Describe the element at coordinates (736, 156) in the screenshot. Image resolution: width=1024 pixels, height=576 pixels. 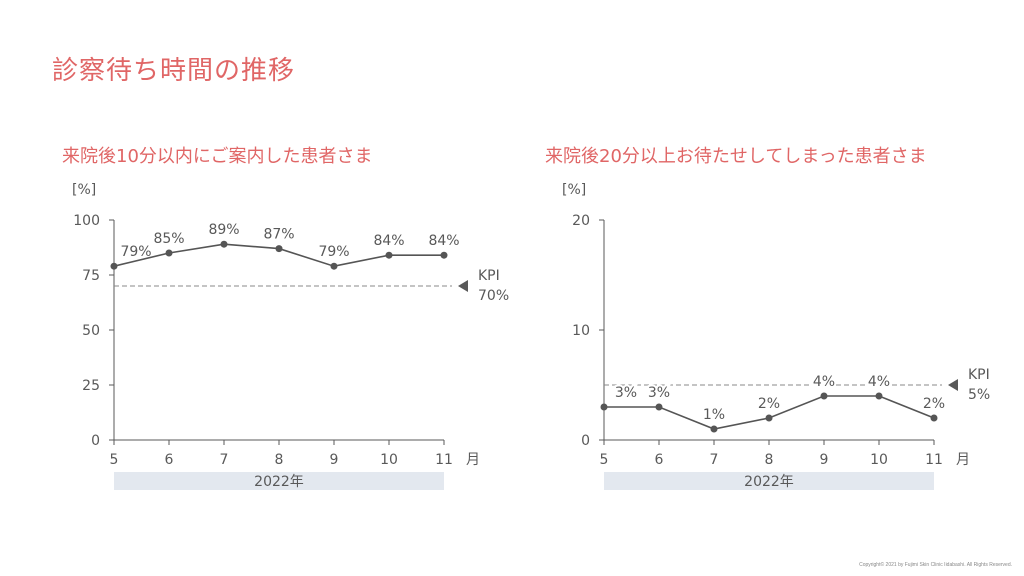
I see `chart-title-right: 来院後20分以上お待たせしてしまった患者さま` at that location.